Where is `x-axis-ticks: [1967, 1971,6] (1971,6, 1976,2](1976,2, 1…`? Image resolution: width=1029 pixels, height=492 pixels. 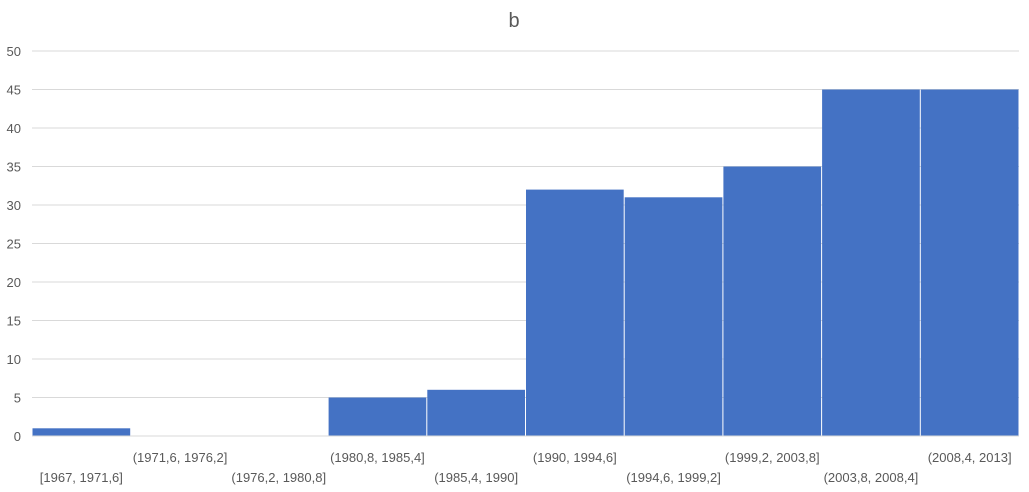
x-axis-ticks: [1967, 1971,6] (1971,6, 1976,2](1976,2, 1… is located at coordinates (526, 467).